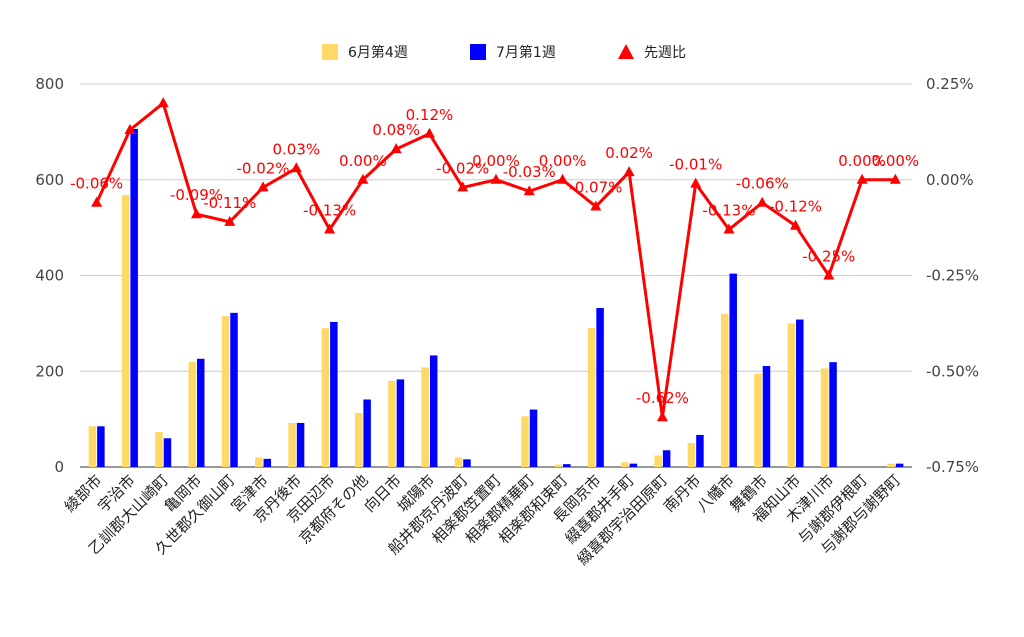 The image size is (1024, 637). Describe the element at coordinates (695, 165) in the screenshot. I see `ratio-label: -0.01%` at that location.